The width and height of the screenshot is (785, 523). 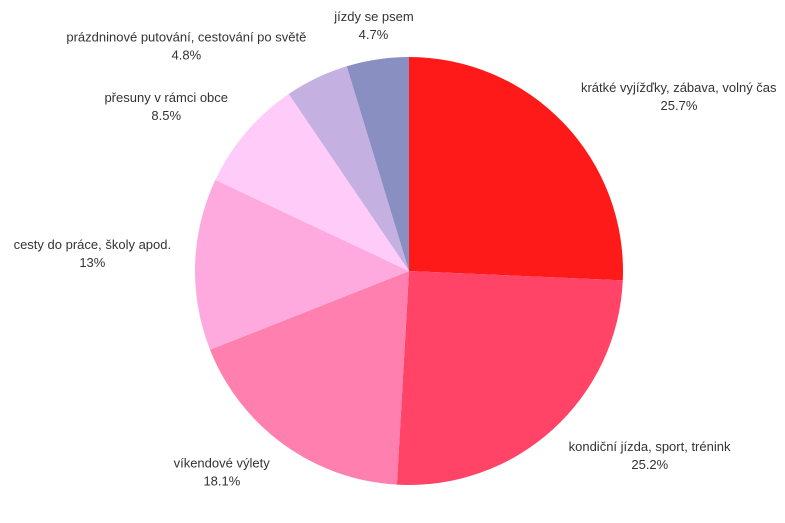 I want to click on slice-label: kondiční jízda, sport, trénink, so click(x=650, y=446).